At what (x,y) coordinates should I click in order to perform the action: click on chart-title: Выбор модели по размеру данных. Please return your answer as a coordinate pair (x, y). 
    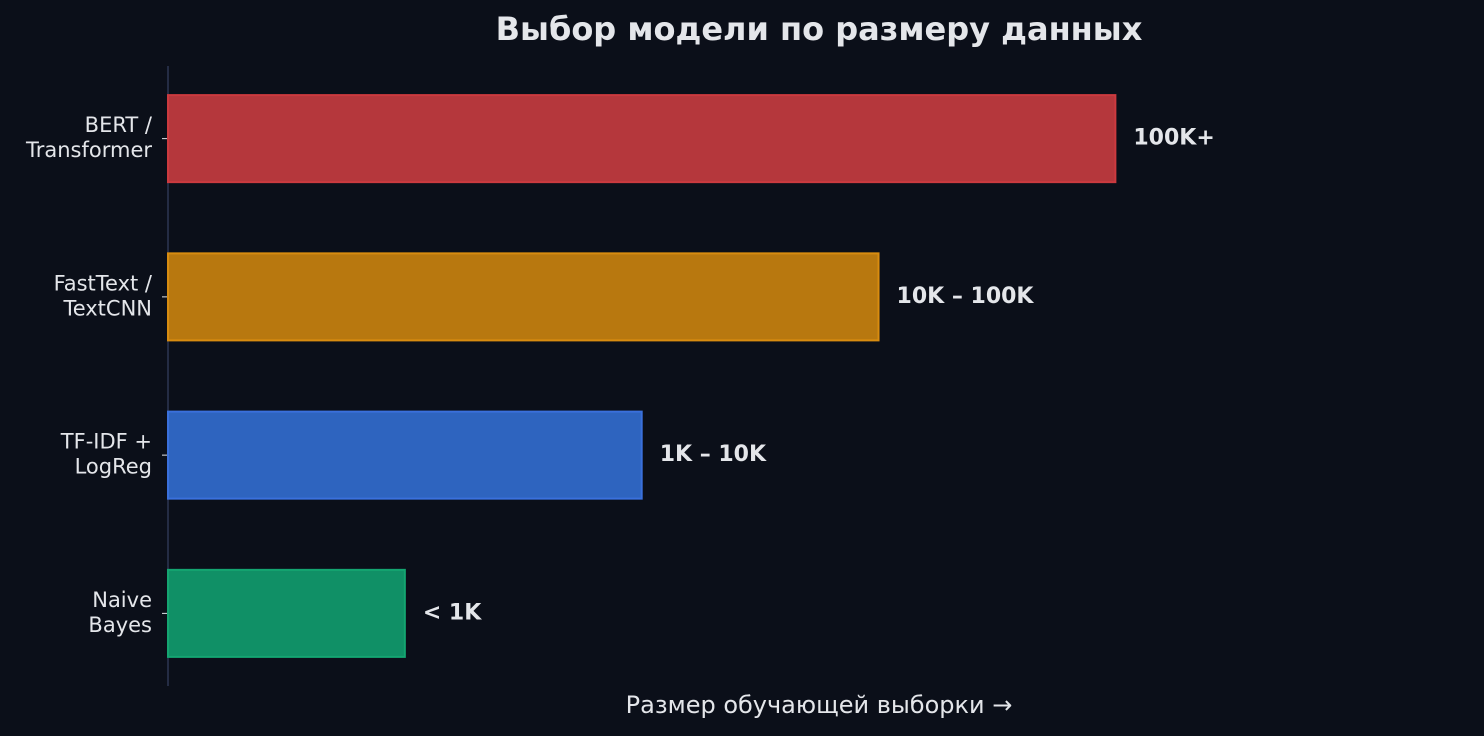
    Looking at the image, I should click on (819, 29).